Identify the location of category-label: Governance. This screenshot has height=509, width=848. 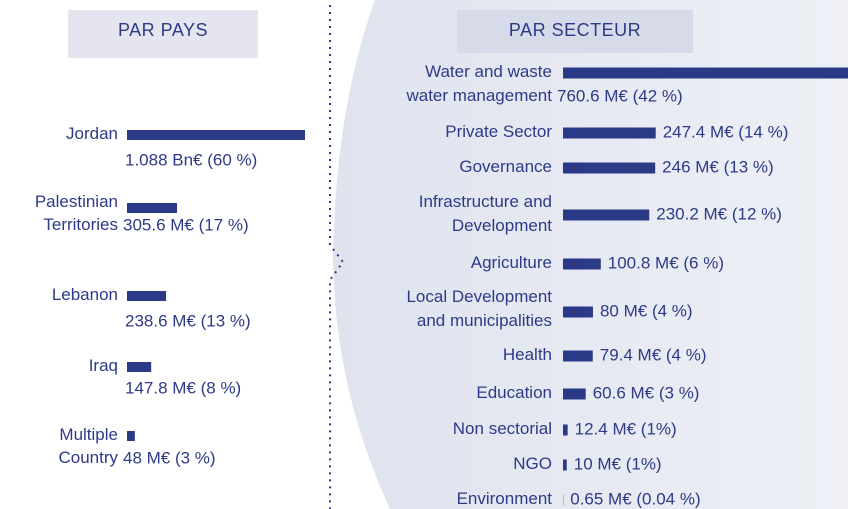
(505, 166).